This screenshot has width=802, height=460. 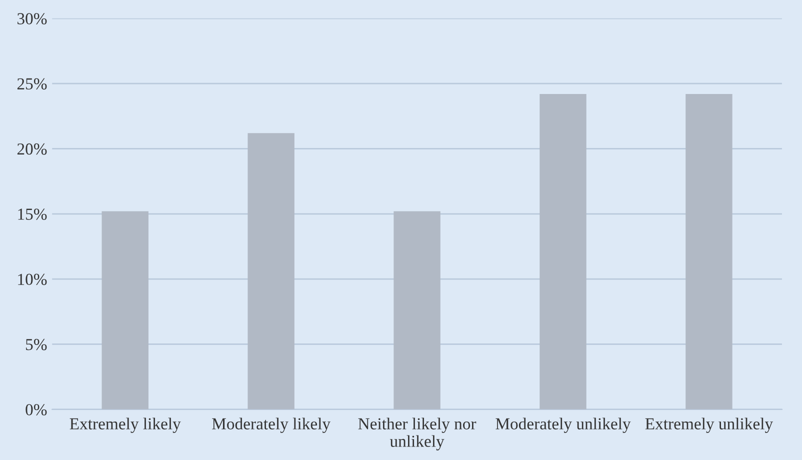 I want to click on x-tick-label: Extremely unlikely, so click(x=709, y=425).